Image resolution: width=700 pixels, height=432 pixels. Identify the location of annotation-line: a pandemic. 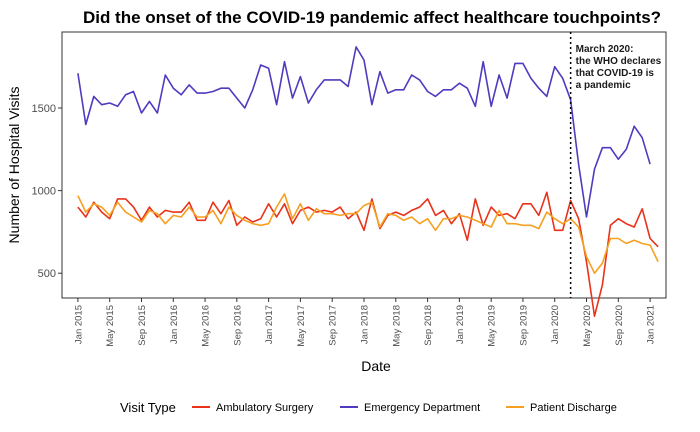
(603, 85).